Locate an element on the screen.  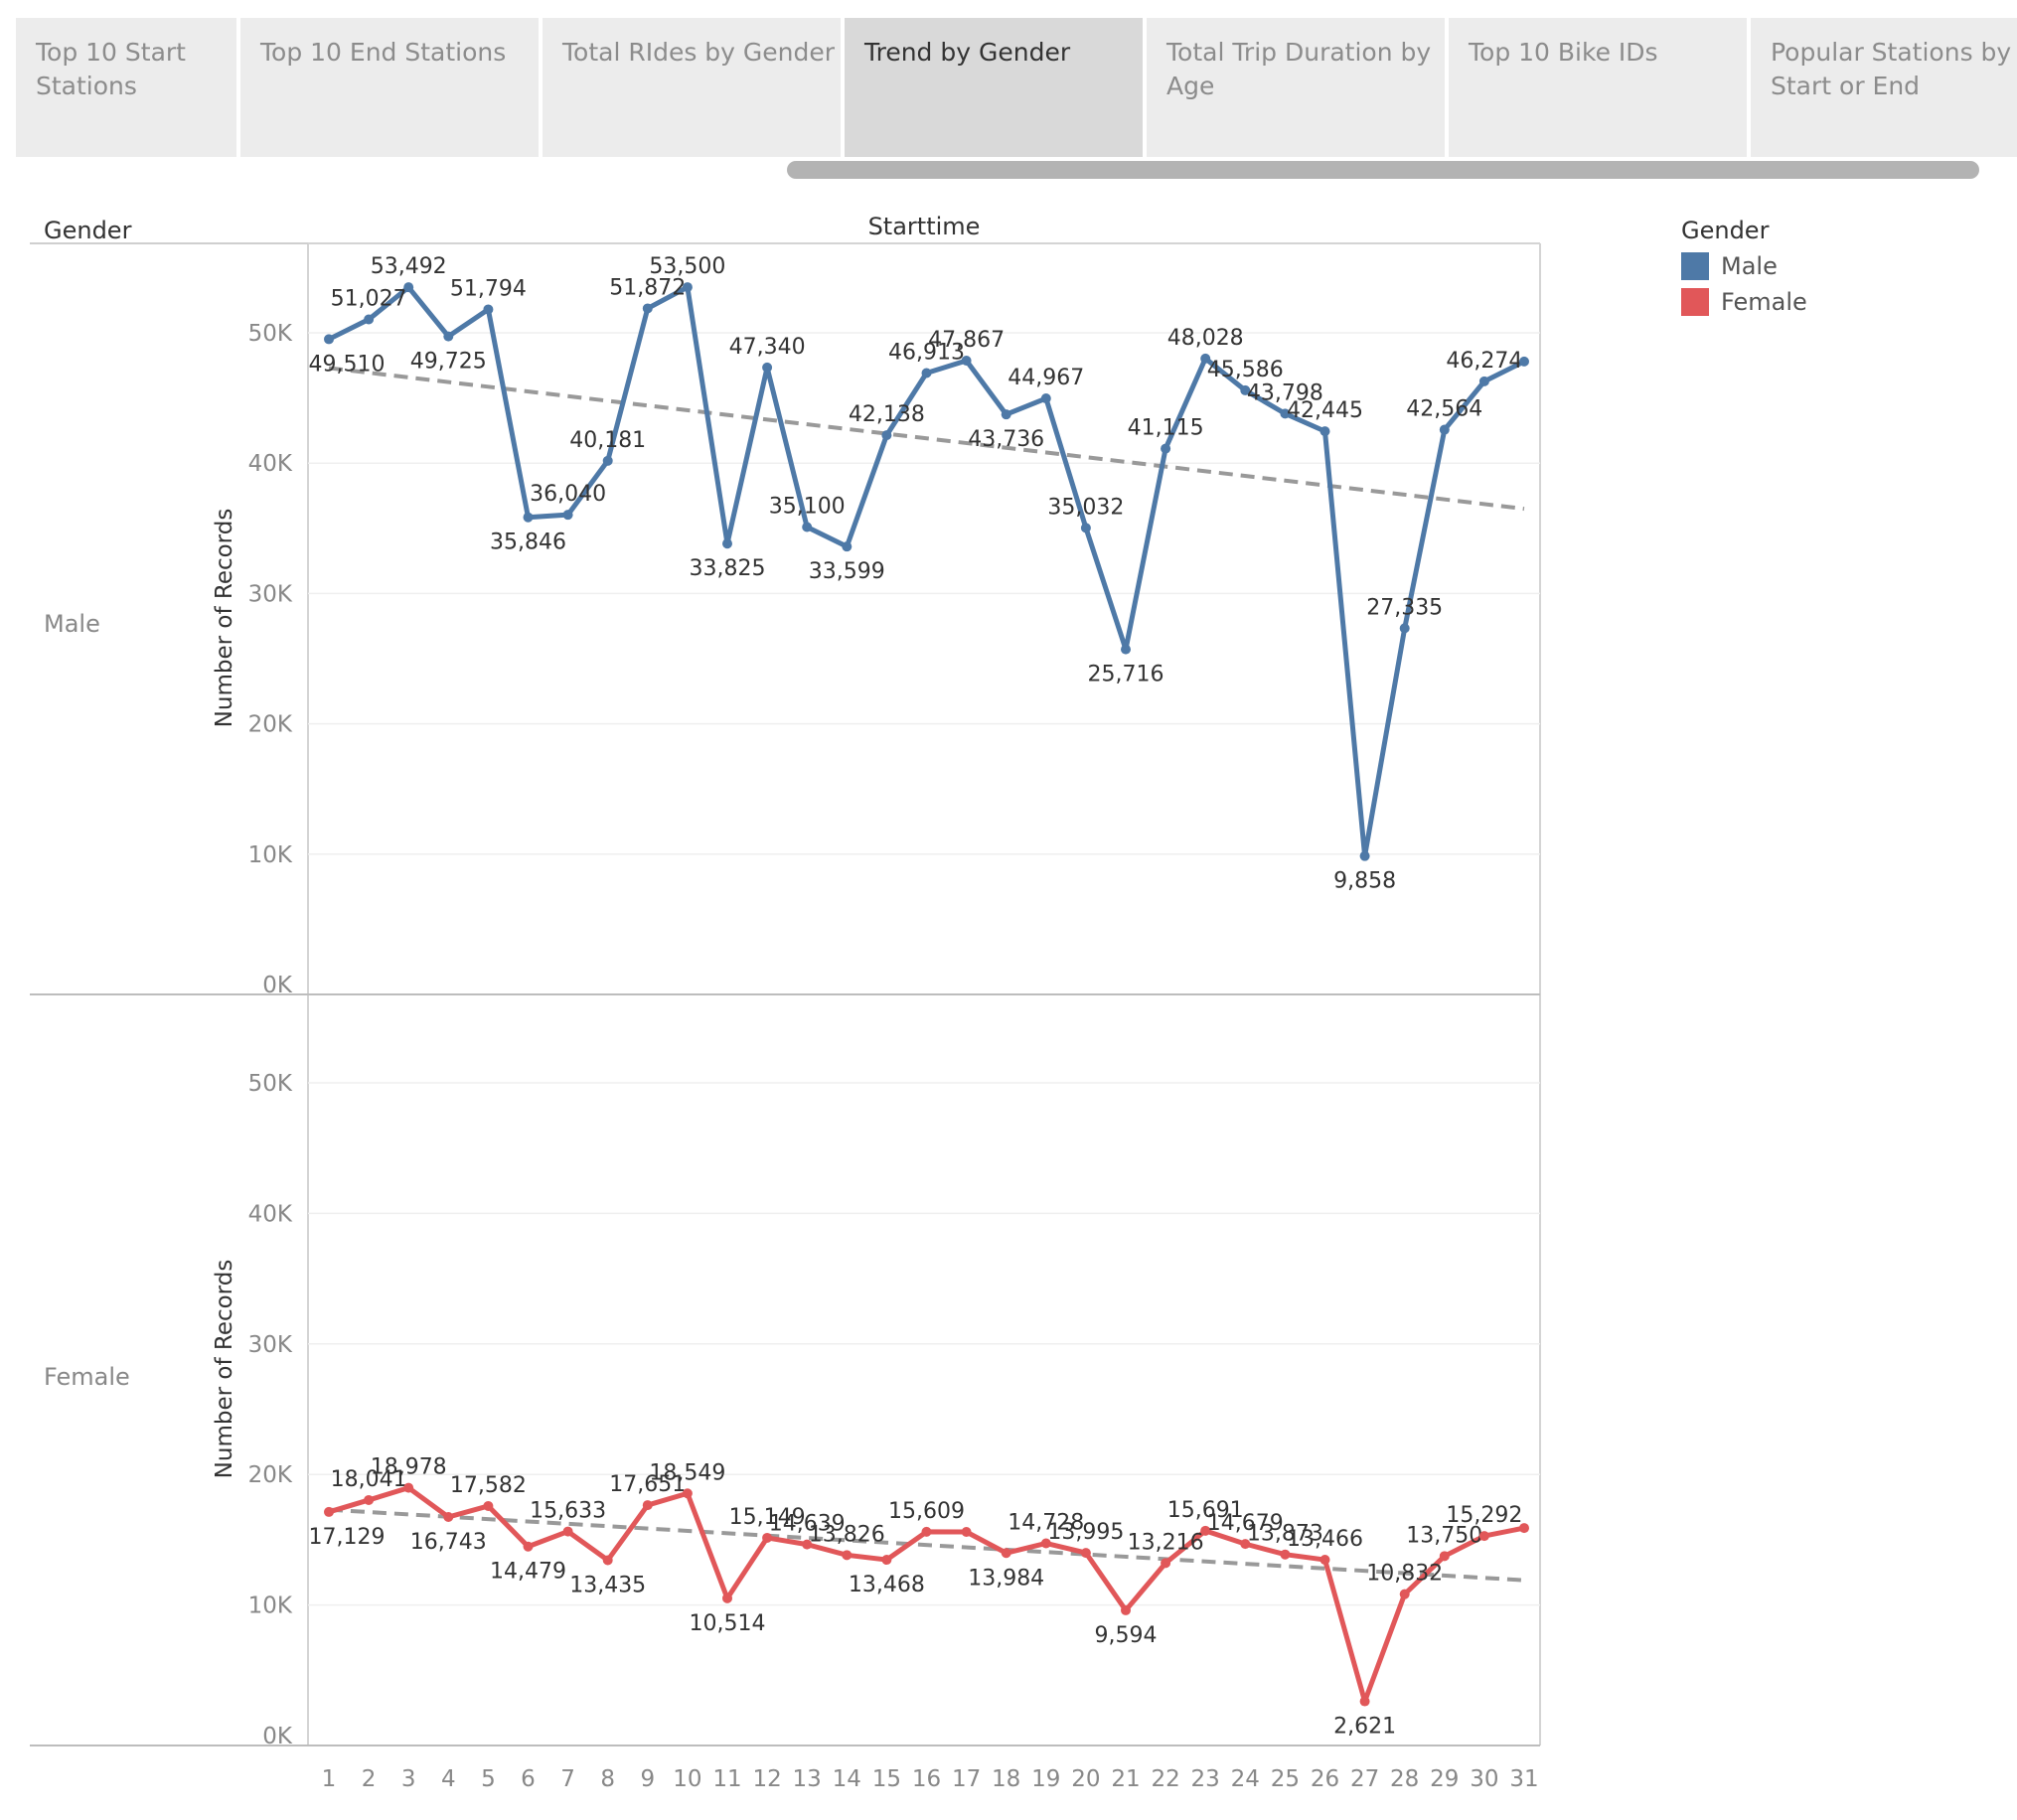
tab-top-10-start-stations: Top 10 Start Stations is located at coordinates (126, 87).